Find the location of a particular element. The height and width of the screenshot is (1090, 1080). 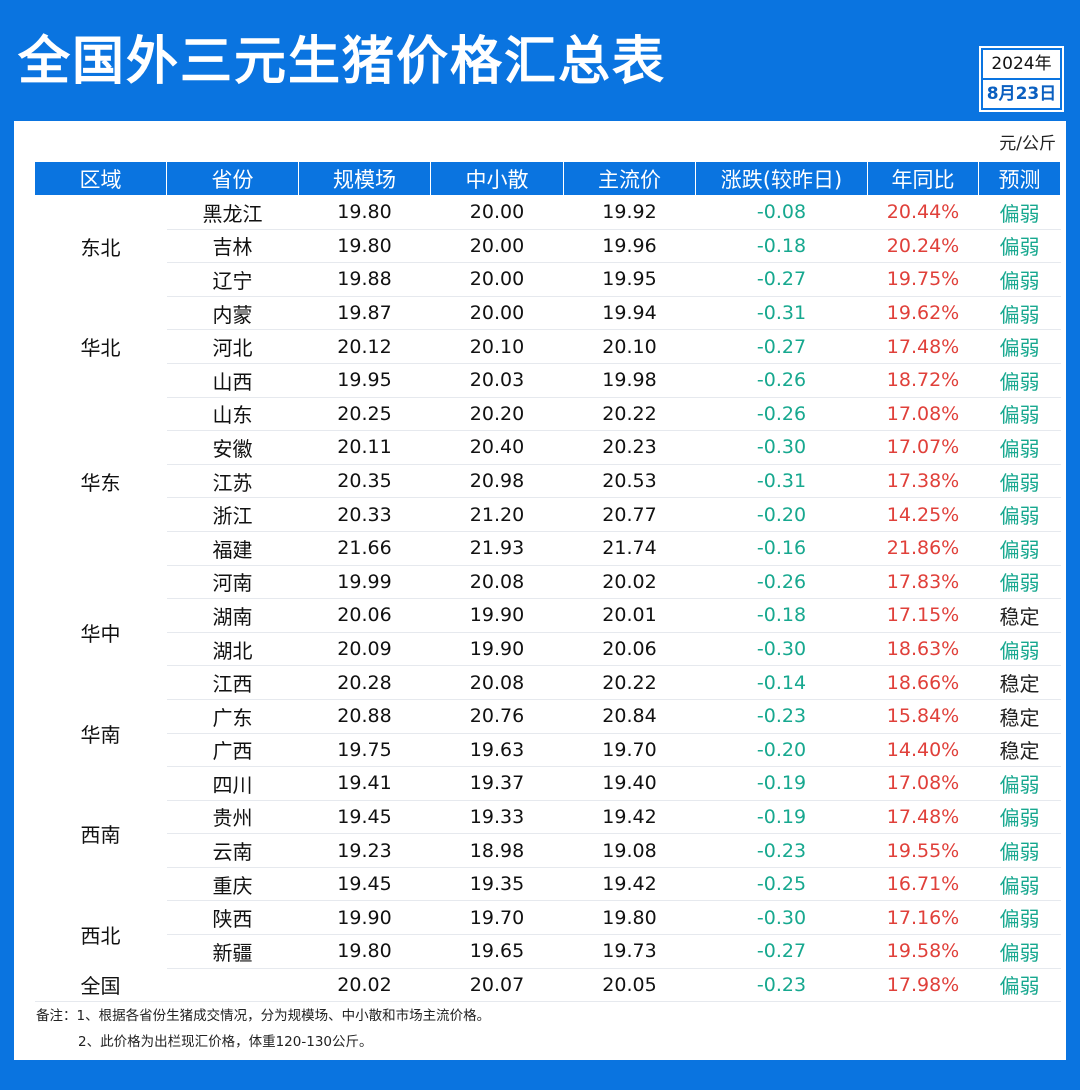

cell-yoy: 16.71% is located at coordinates (923, 884).